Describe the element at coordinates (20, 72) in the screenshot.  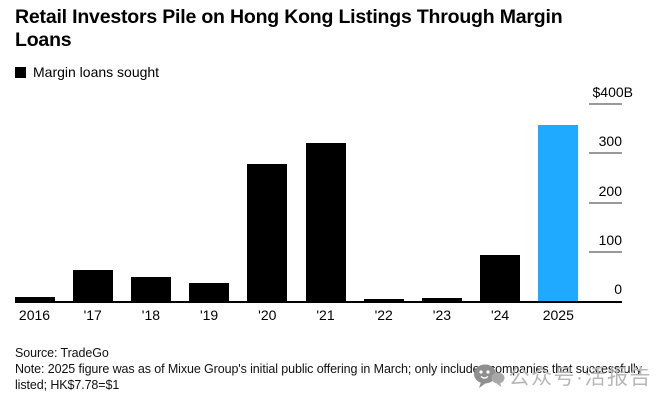
I see `legend-swatch` at that location.